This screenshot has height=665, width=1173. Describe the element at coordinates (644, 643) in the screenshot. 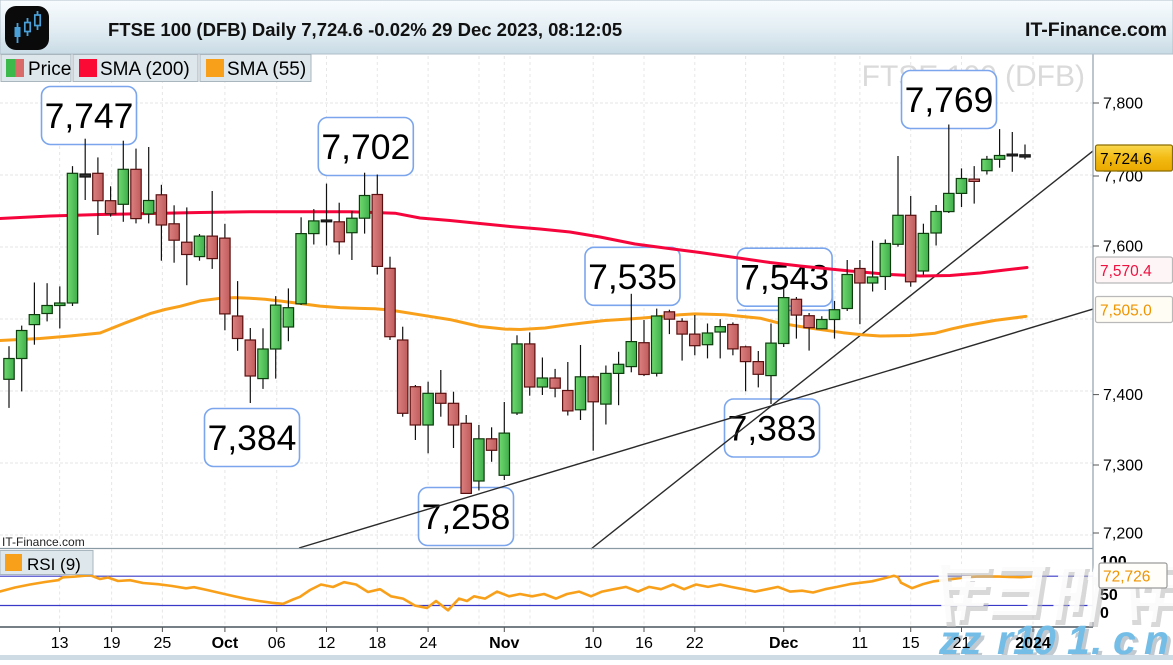

I see `svg-text: 16` at that location.